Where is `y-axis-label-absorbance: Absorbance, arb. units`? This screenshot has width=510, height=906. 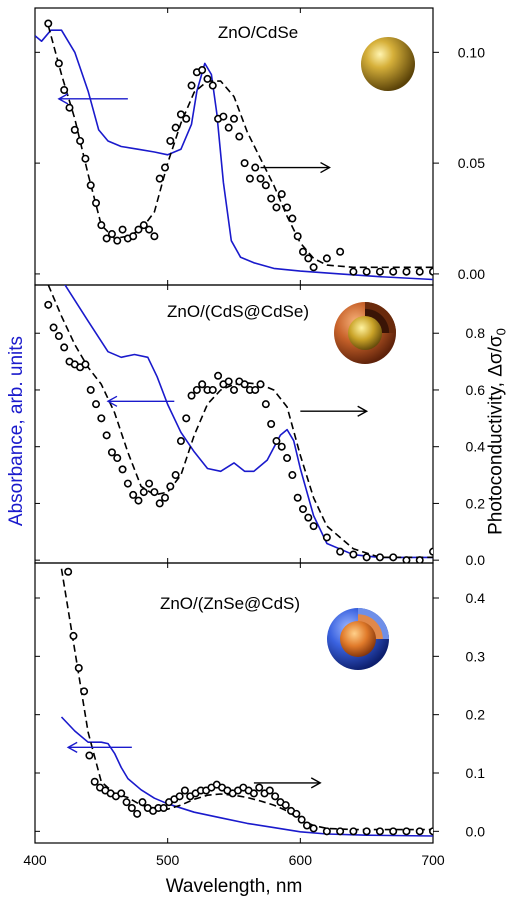 y-axis-label-absorbance: Absorbance, arb. units is located at coordinates (16, 431).